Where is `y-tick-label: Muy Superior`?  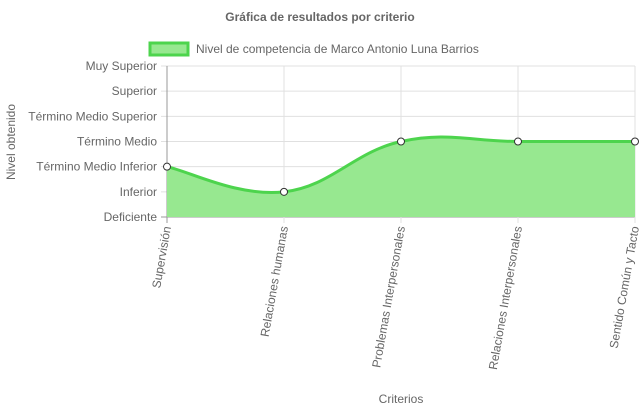
y-tick-label: Muy Superior is located at coordinates (121, 66).